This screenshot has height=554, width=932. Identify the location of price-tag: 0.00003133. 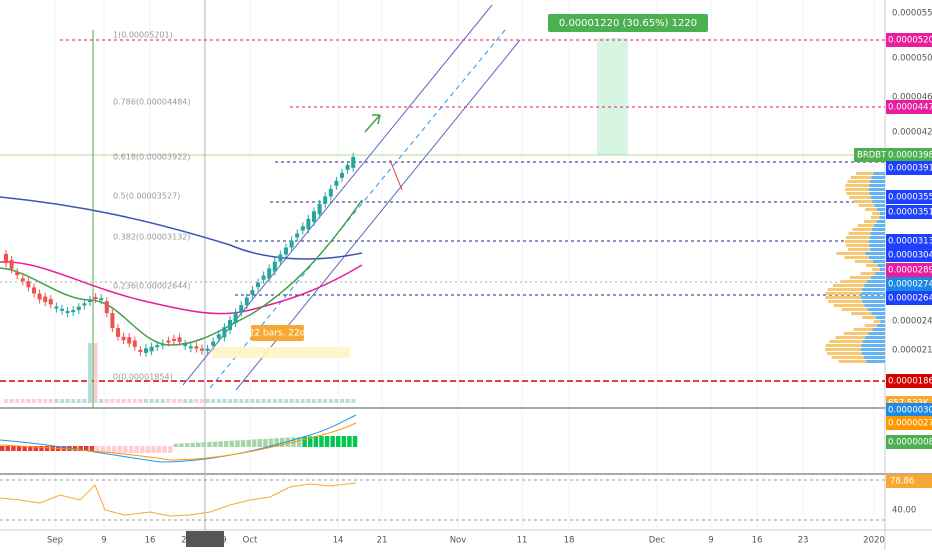
(910, 242).